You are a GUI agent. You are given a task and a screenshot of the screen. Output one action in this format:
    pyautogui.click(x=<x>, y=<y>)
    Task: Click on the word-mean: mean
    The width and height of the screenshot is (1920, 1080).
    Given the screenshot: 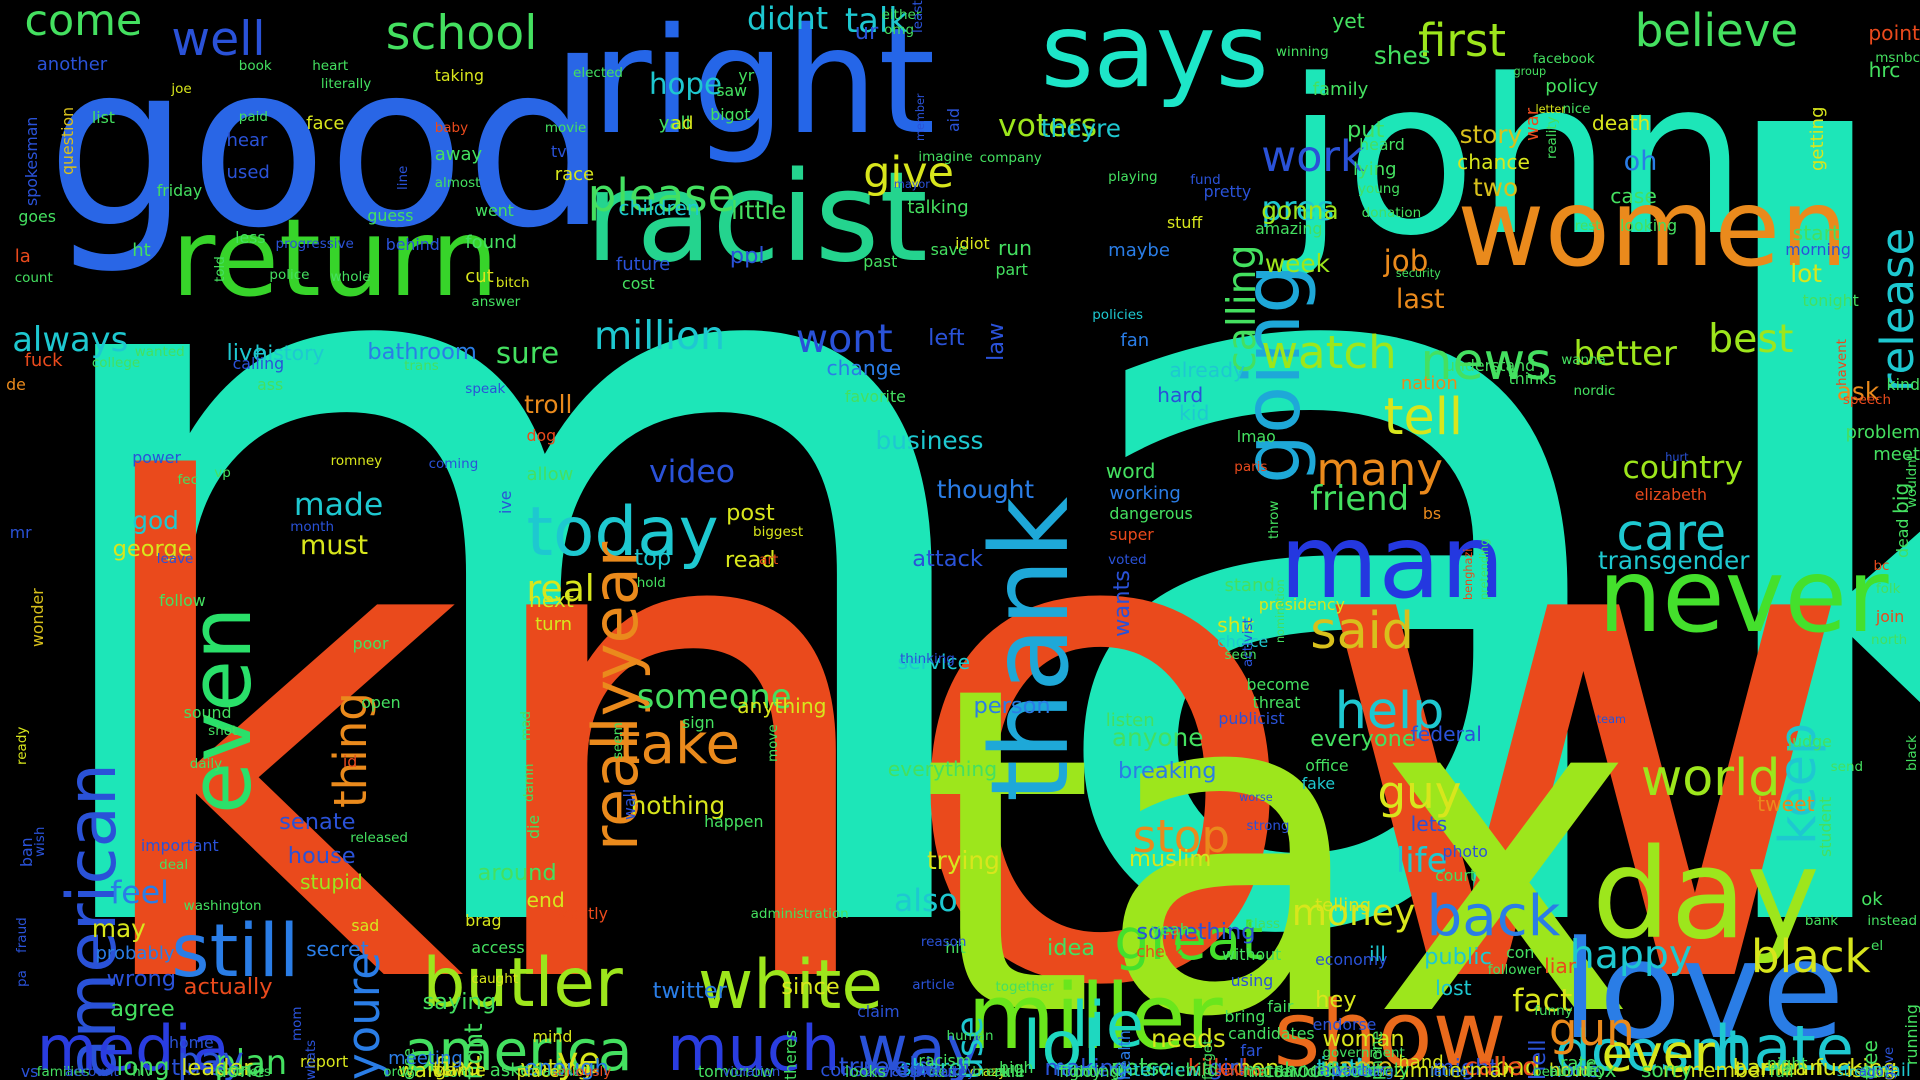 What is the action you would take?
    pyautogui.click(x=1791, y=1067)
    